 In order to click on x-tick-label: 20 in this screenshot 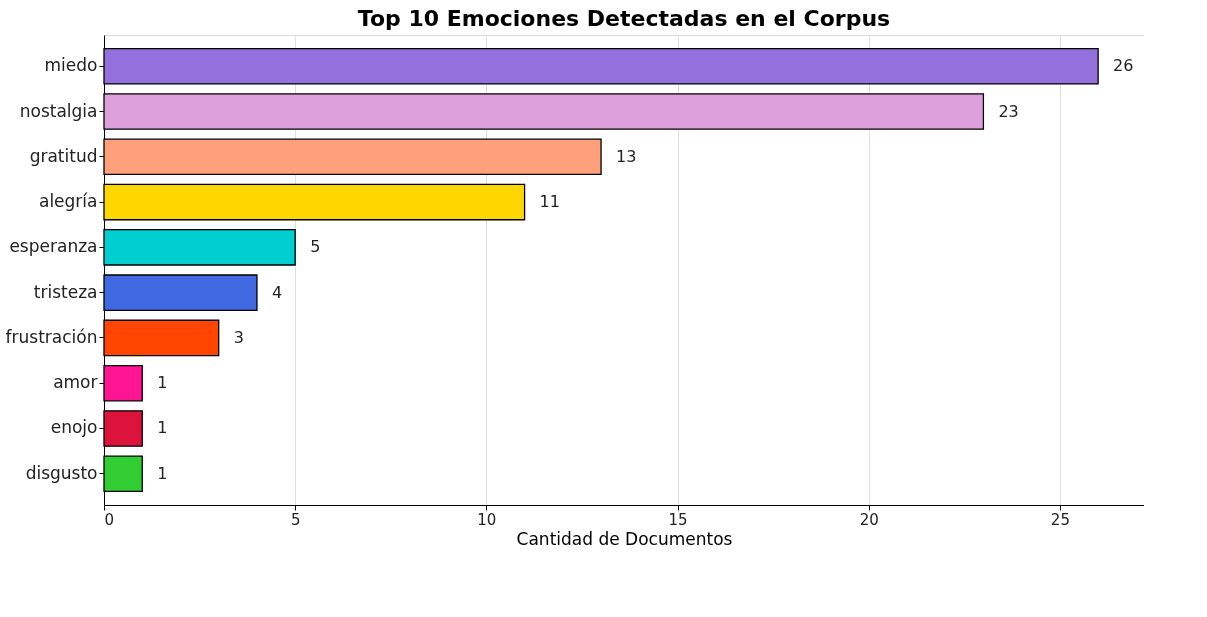, I will do `click(869, 519)`.